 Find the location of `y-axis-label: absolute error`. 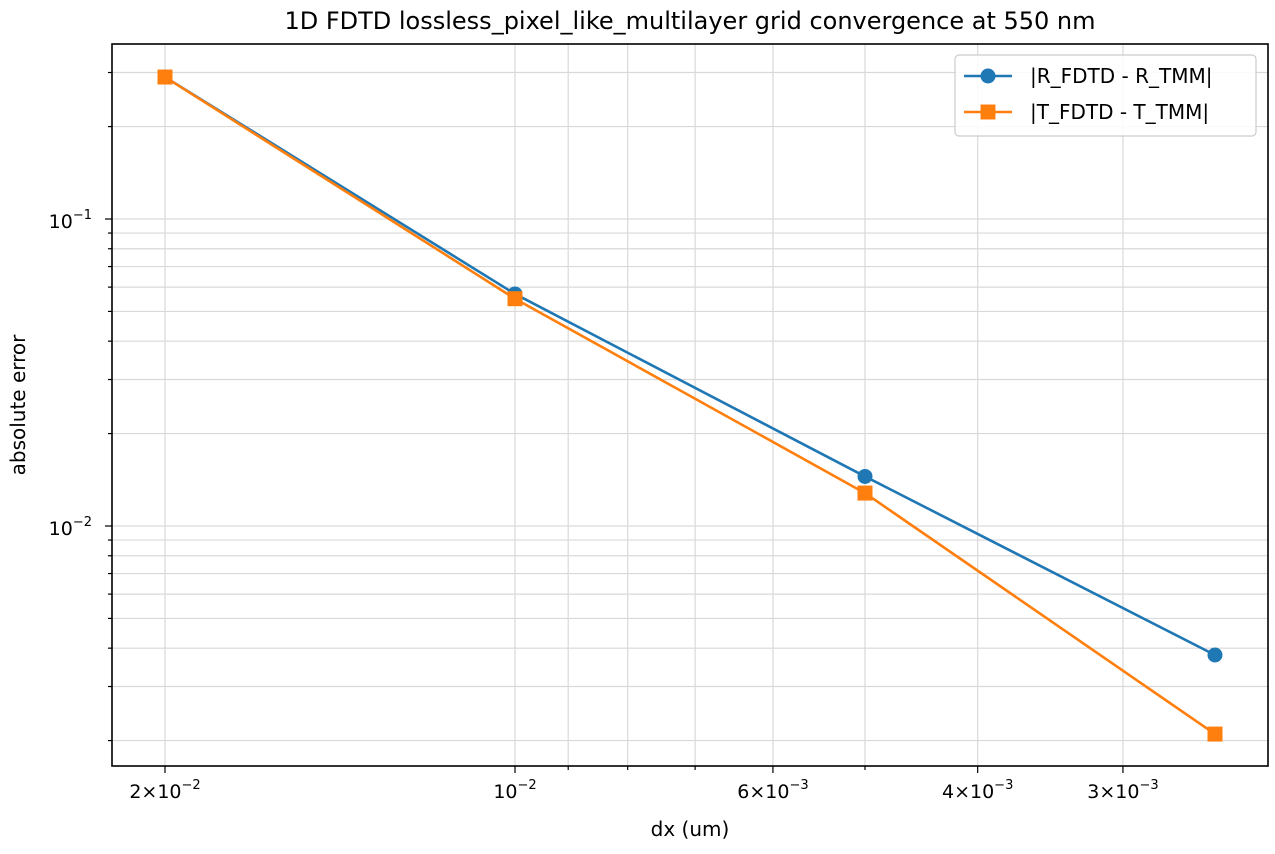

y-axis-label: absolute error is located at coordinates (18, 405).